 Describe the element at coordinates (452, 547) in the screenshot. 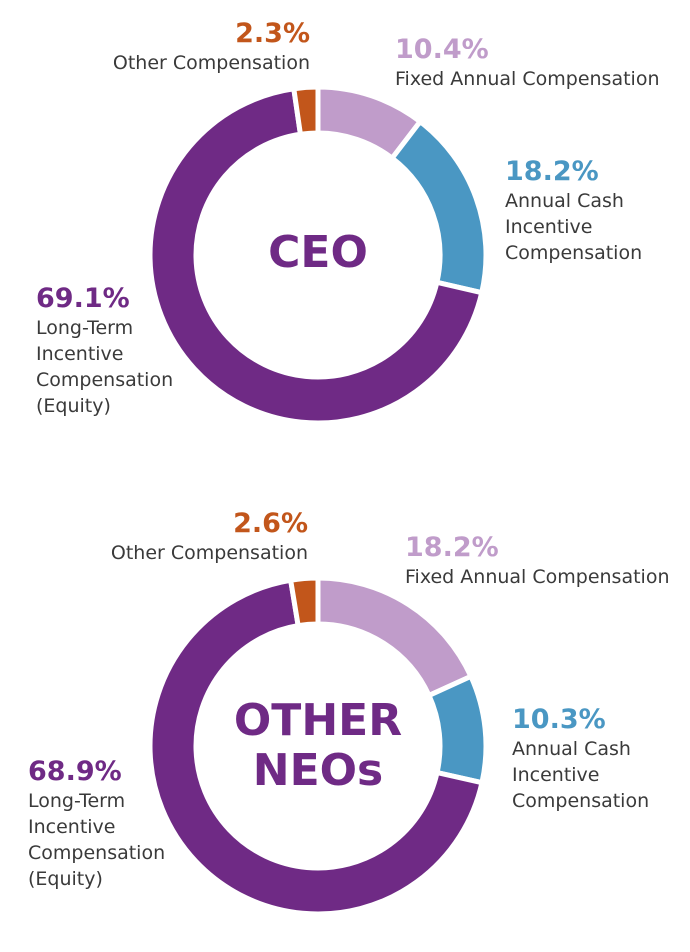

I see `neo-fixed-percent: 18.2%` at that location.